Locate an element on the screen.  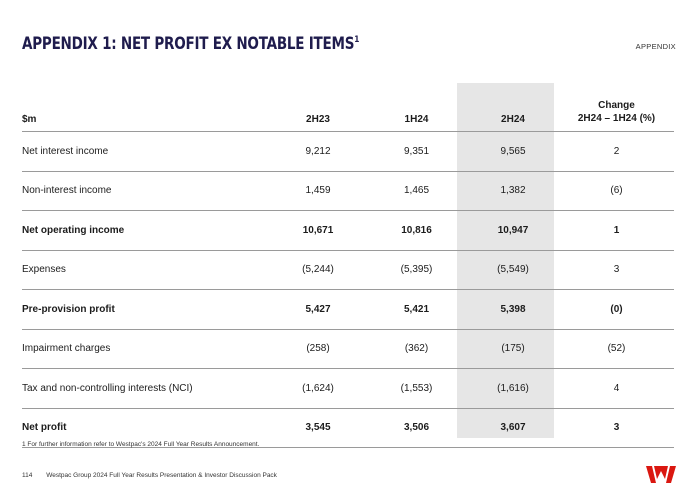
cell-2H23: 3,545 is located at coordinates (318, 428).